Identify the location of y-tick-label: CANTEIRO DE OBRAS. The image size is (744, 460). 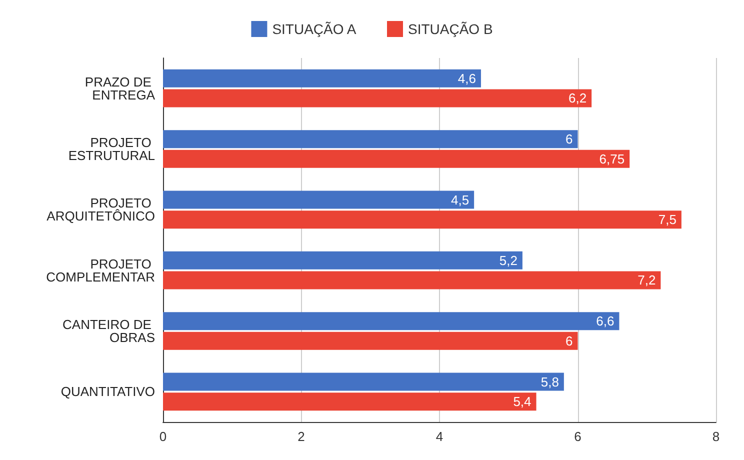
(109, 331).